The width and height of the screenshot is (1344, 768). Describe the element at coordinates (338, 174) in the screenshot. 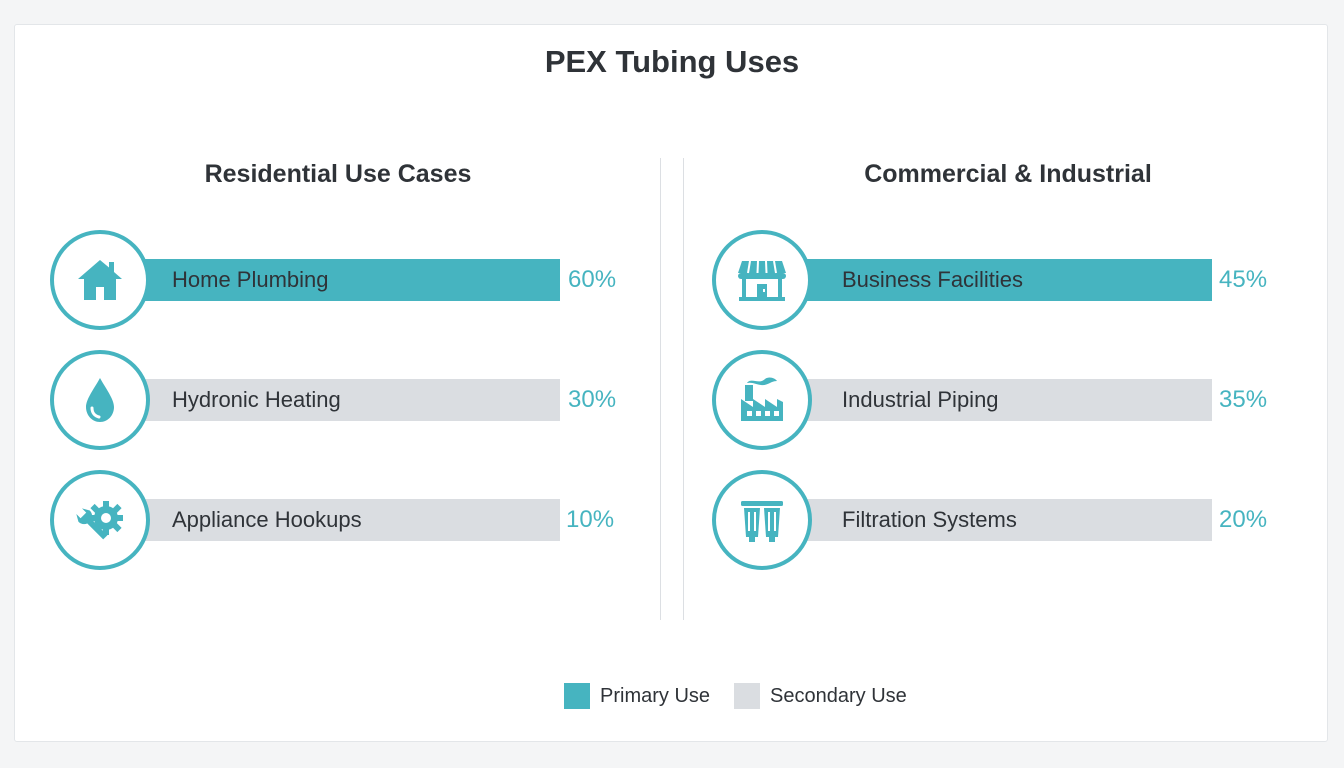

I see `panel-title-residential: Residential Use Cases` at that location.